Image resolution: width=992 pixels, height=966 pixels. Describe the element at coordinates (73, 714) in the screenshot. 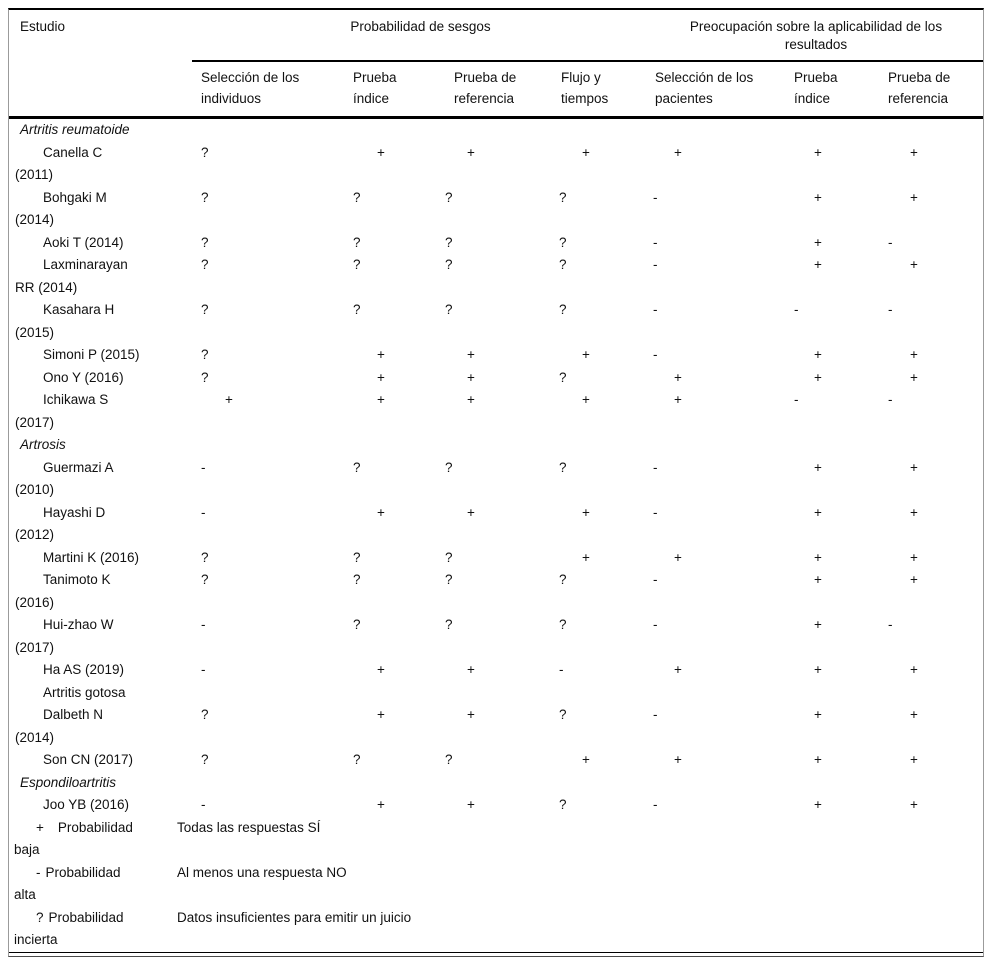

I see `study-label: Dalbeth N` at that location.